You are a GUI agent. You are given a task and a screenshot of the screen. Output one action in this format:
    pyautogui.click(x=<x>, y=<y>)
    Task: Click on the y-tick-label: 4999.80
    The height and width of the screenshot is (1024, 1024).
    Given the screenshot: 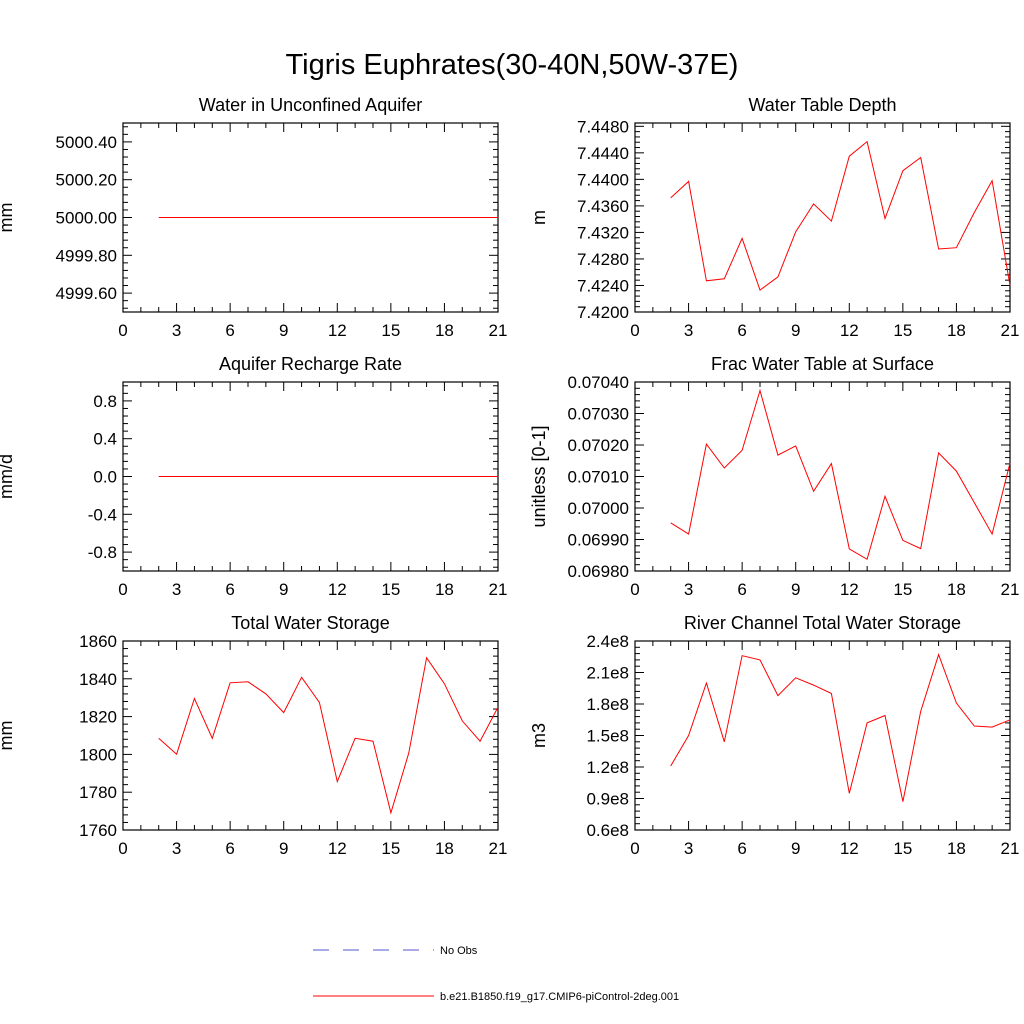 What is the action you would take?
    pyautogui.click(x=86, y=255)
    